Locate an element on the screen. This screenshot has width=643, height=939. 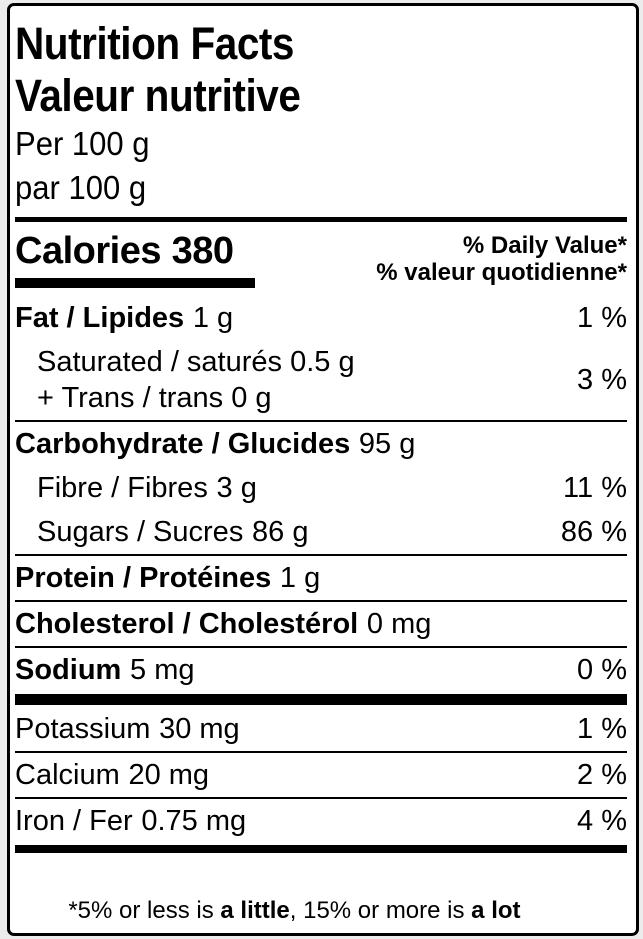
nutrient-row-potassium: Potassium 30 mg 1 % is located at coordinates (321, 730).